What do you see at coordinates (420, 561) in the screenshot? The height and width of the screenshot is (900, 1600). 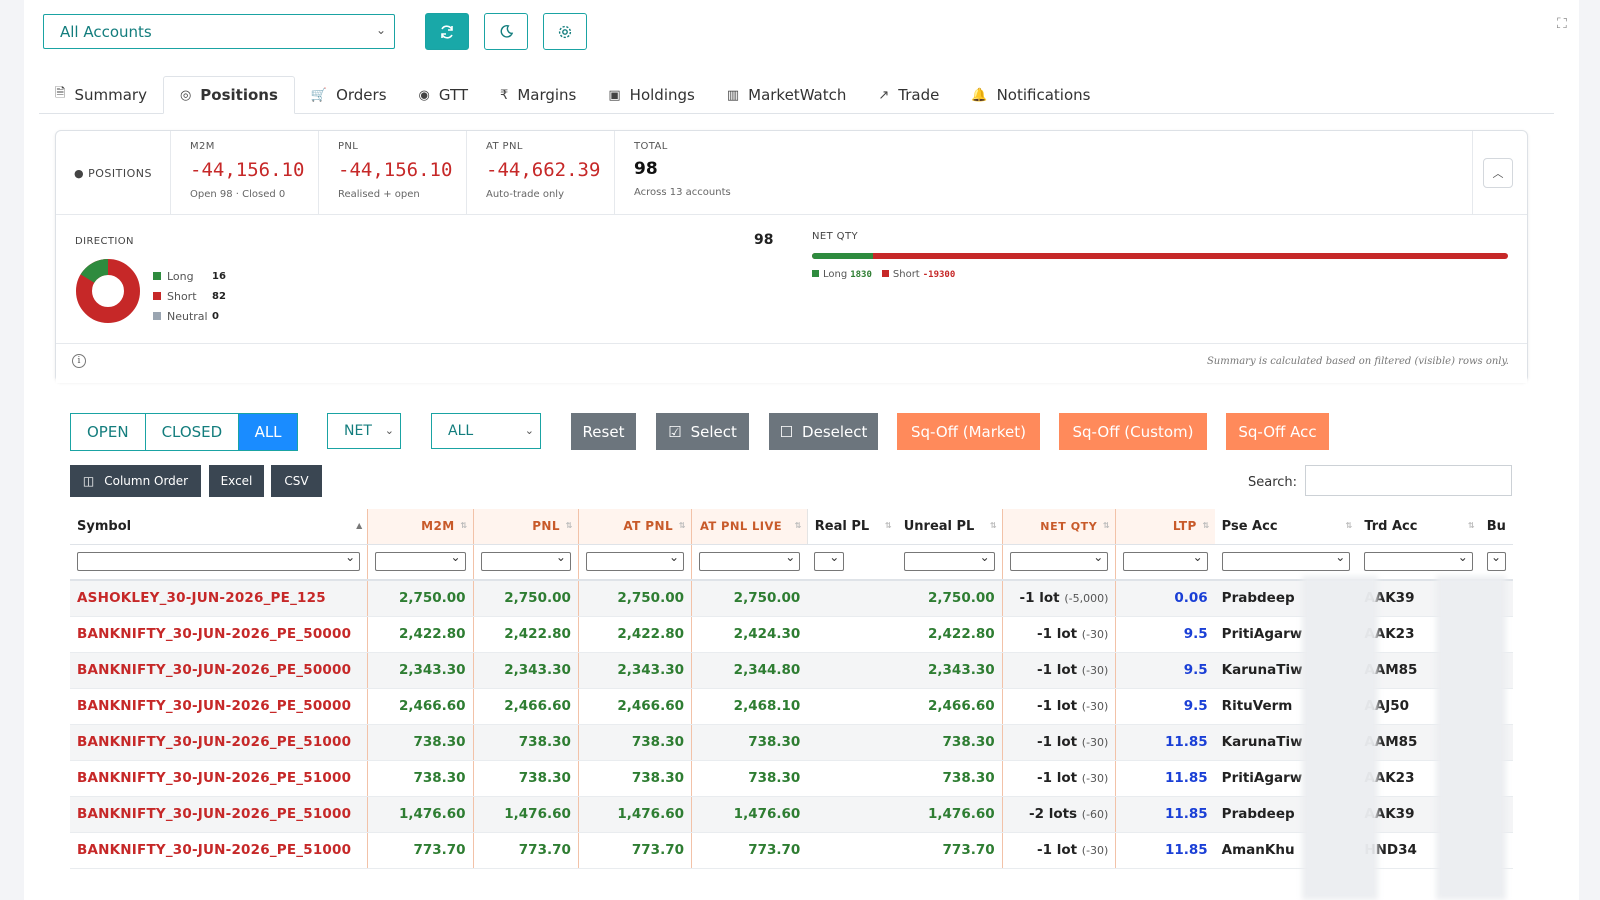 I see `filter-select-m2m` at bounding box center [420, 561].